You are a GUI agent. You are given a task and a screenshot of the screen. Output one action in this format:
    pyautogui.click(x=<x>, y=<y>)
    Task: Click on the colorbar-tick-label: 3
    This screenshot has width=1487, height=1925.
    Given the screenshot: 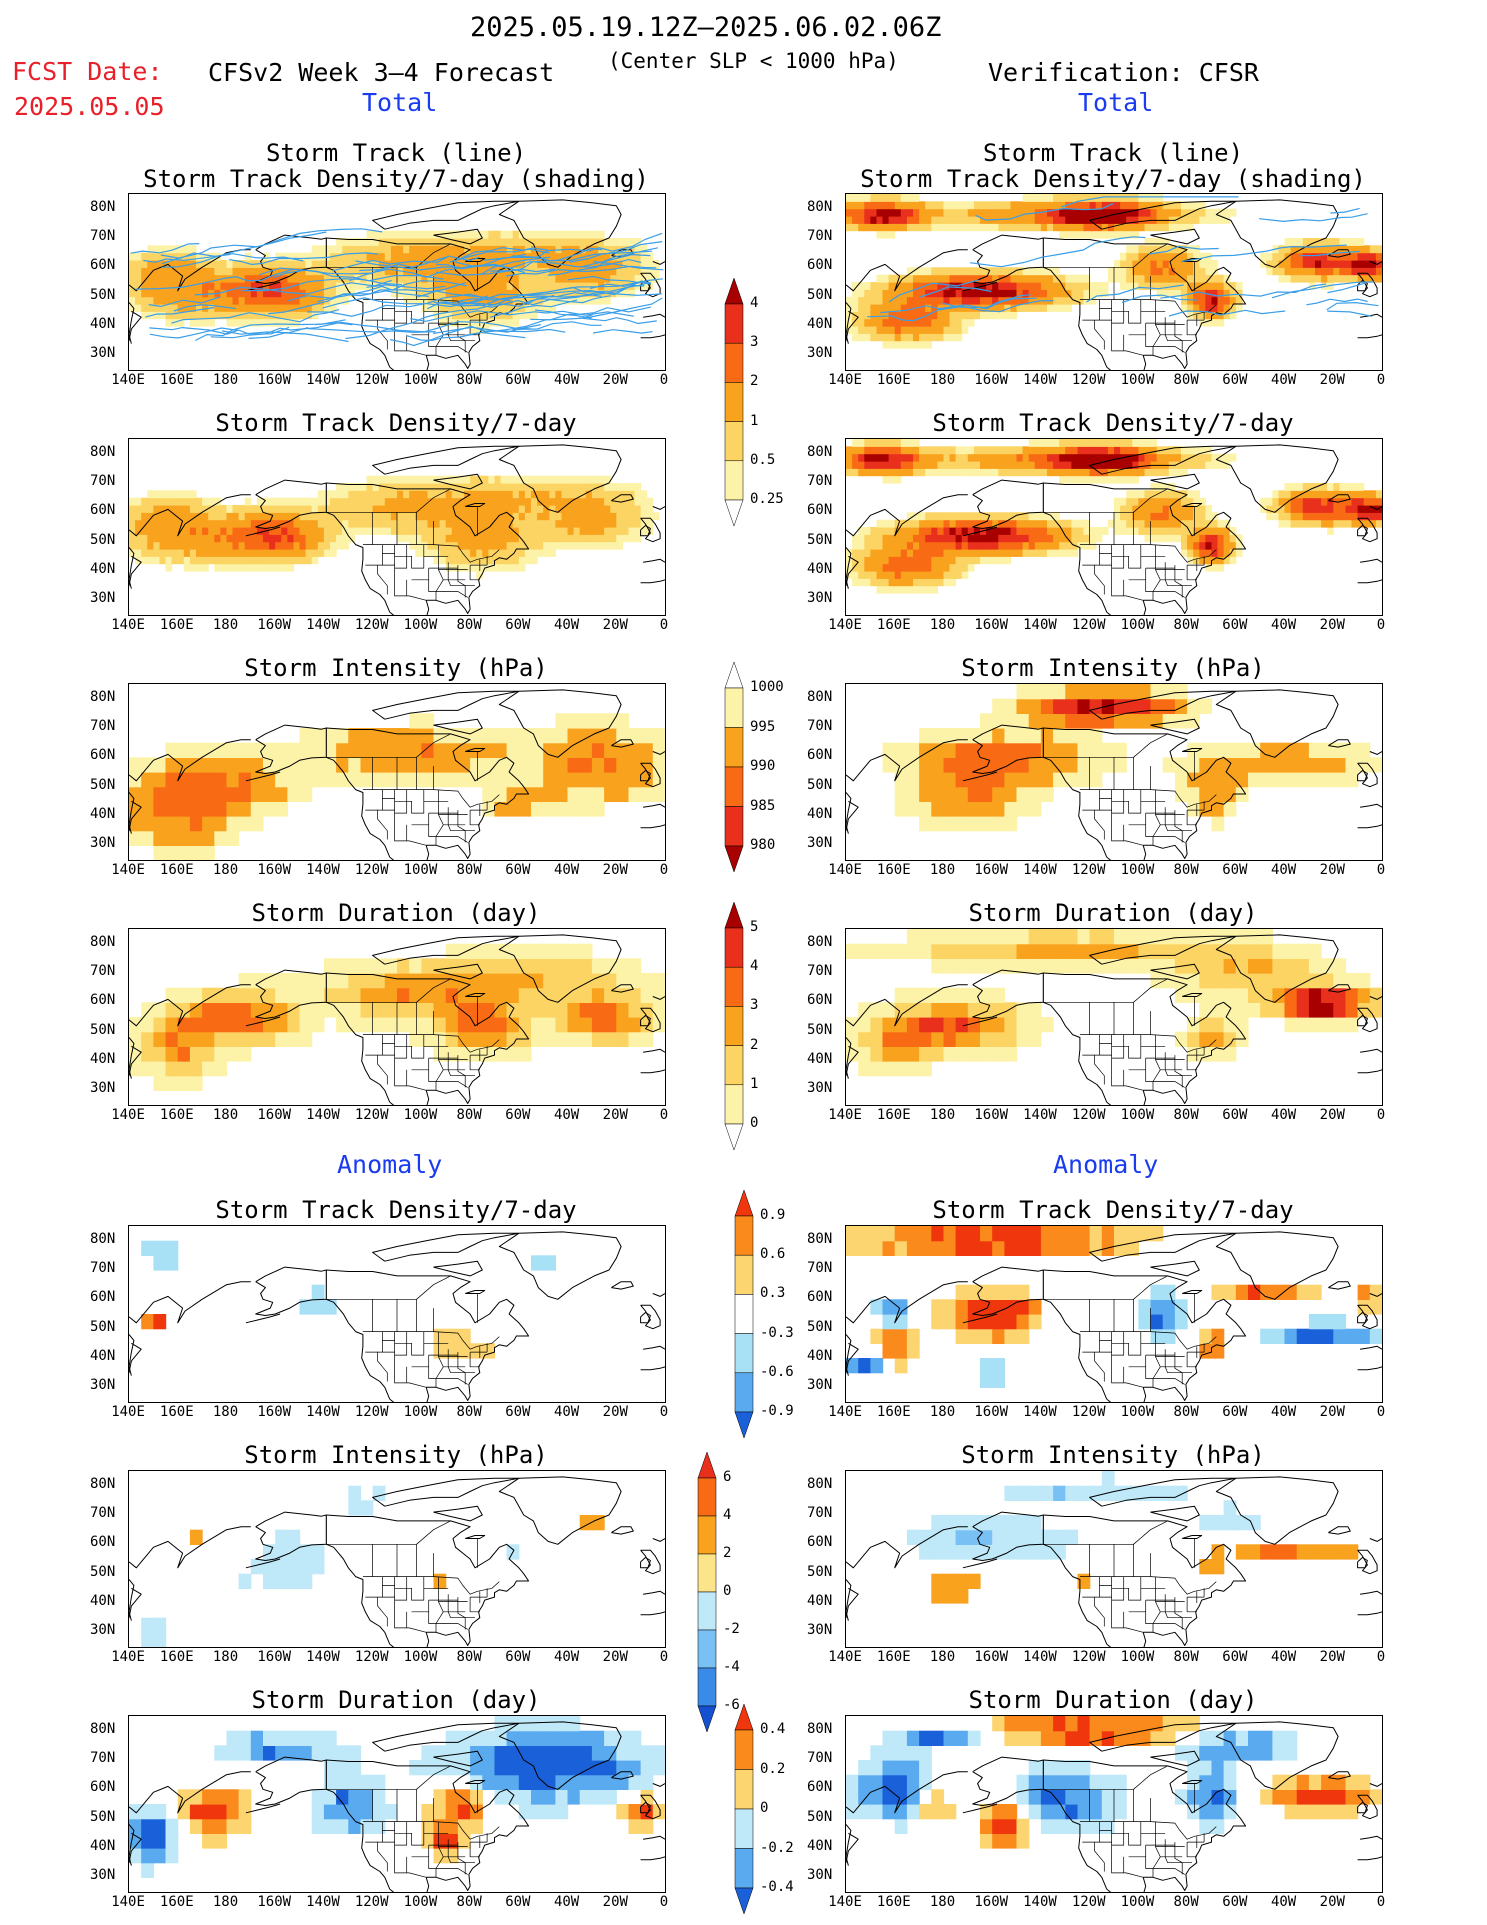 What is the action you would take?
    pyautogui.click(x=754, y=1005)
    